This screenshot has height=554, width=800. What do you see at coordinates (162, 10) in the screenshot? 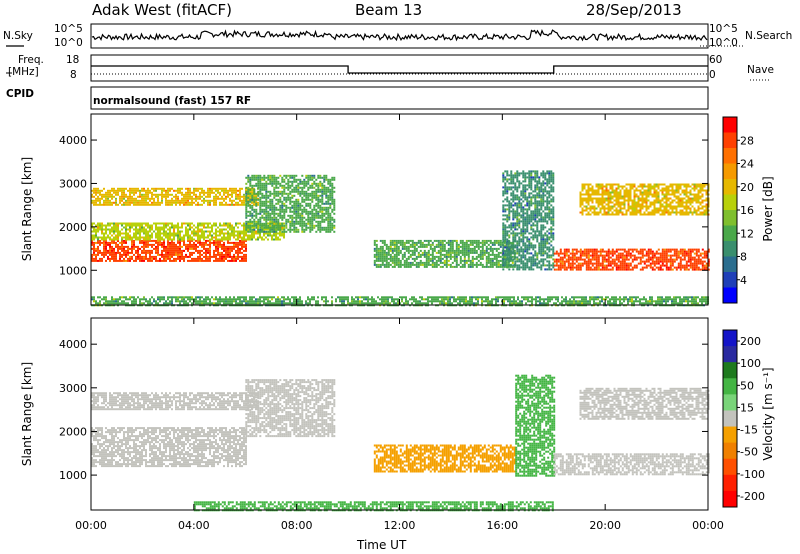
I see `radar-title: Adak West (fitACF)` at bounding box center [162, 10].